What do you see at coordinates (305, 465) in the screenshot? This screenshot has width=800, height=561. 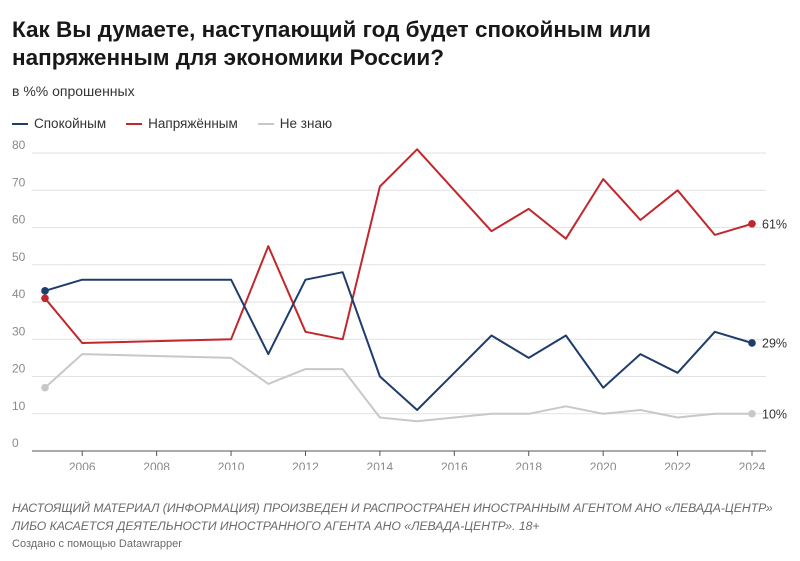 I see `x-tick-label-2012: 2012` at bounding box center [305, 465].